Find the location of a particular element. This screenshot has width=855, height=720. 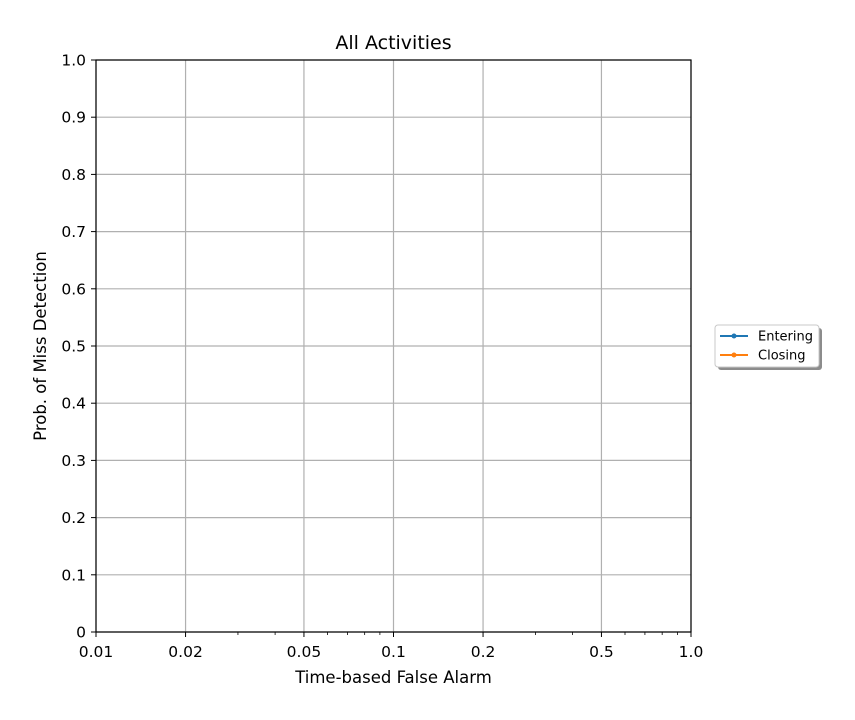

y-tick-label: 0.6 is located at coordinates (73, 289).